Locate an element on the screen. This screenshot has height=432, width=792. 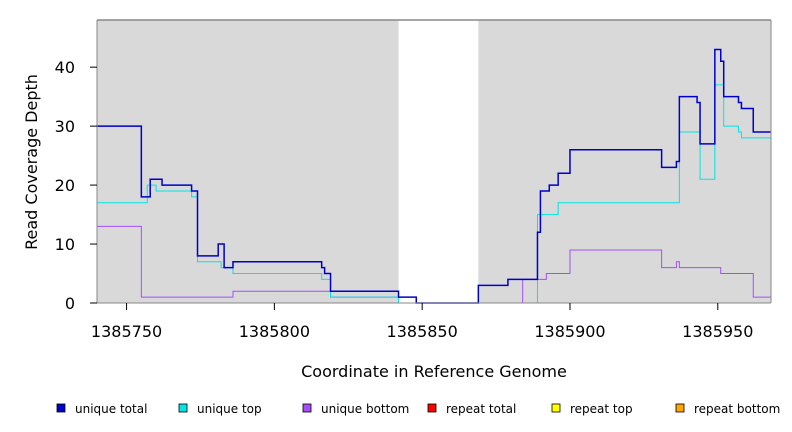
x-tick-label: 1385950 is located at coordinates (717, 331).